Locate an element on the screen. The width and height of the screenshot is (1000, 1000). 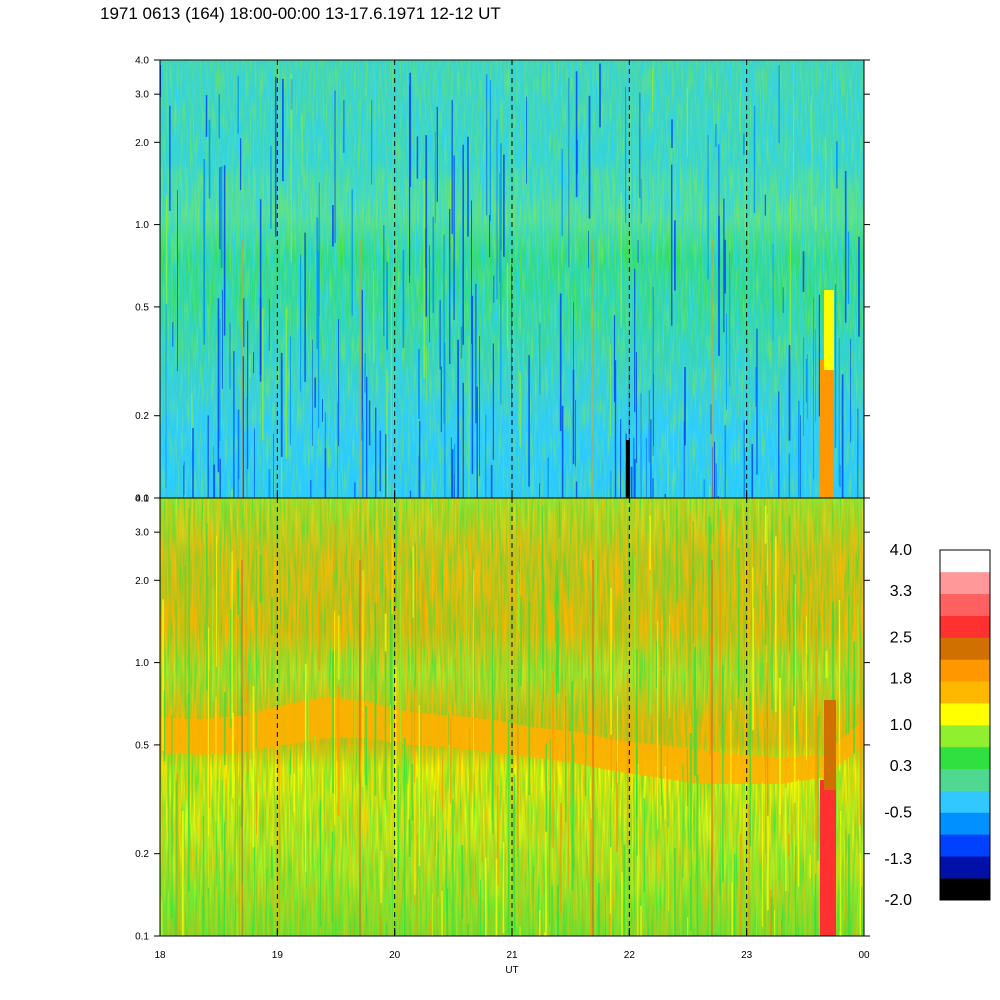
x-tick-label: 19 is located at coordinates (278, 955).